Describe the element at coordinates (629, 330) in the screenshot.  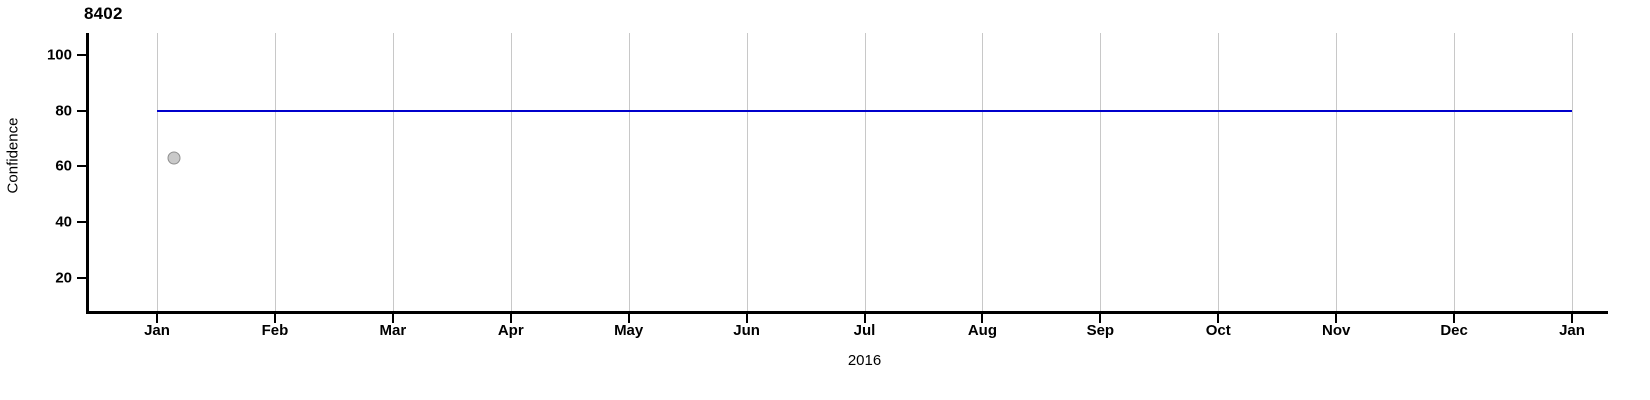
I see `x-tick-label: May` at that location.